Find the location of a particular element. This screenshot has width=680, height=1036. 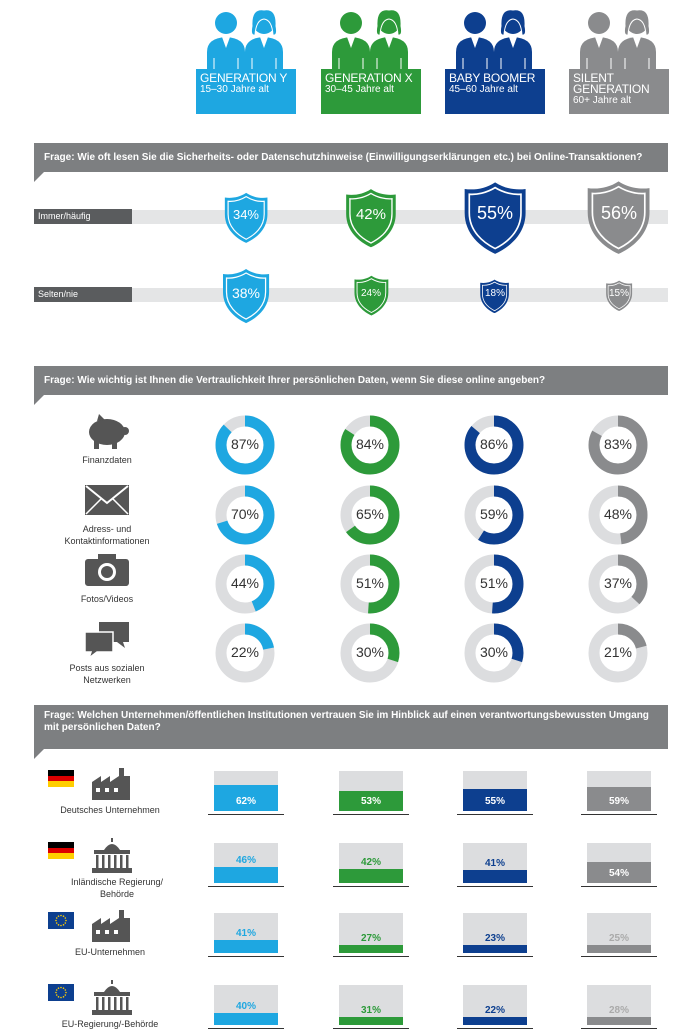

donut-chart: 70% is located at coordinates (245, 515).